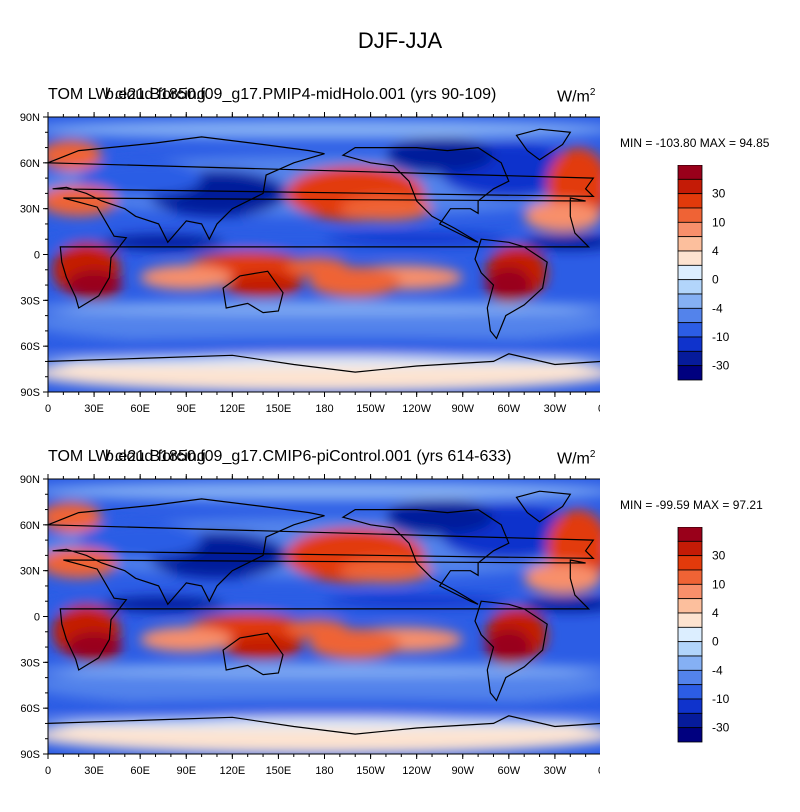  I want to click on x-tick-label: 150W, so click(370, 409).